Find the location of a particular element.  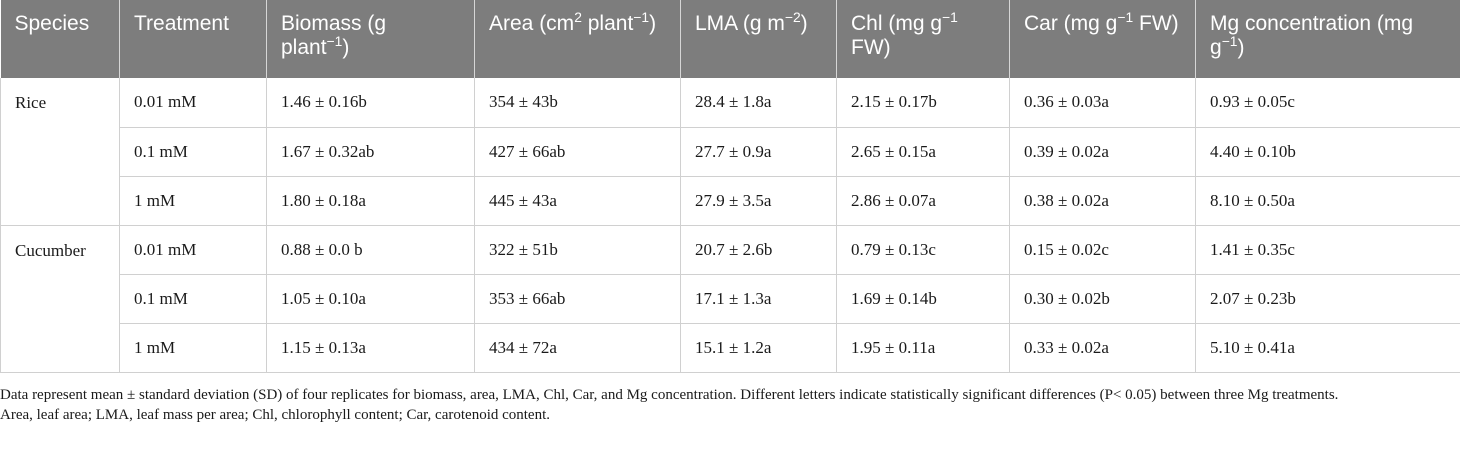

chl-cell: 2.86 ± 0.07a is located at coordinates (923, 201).